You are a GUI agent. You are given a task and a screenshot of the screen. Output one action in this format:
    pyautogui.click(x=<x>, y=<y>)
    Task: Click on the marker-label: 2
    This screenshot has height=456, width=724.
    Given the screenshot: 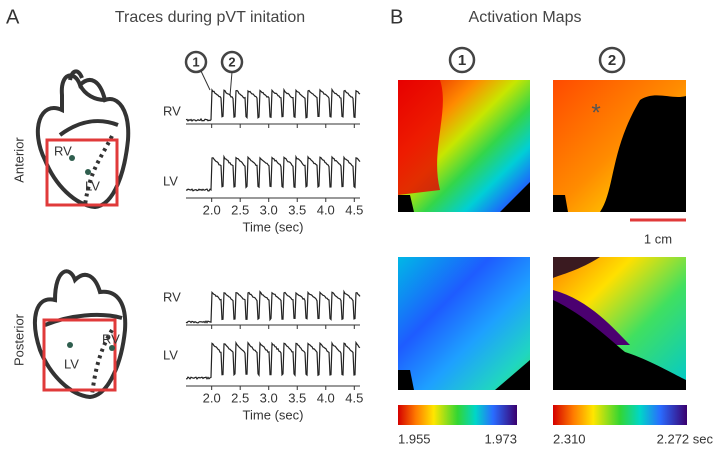 What is the action you would take?
    pyautogui.click(x=231, y=61)
    